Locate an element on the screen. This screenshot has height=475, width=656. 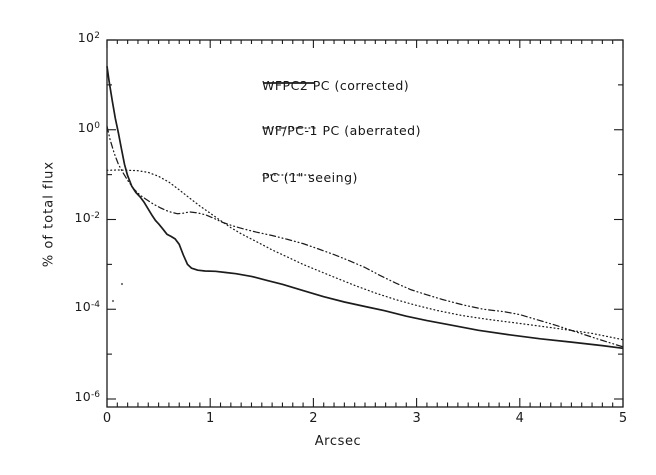
legend-line-dotted-icon is located at coordinates (289, 175).